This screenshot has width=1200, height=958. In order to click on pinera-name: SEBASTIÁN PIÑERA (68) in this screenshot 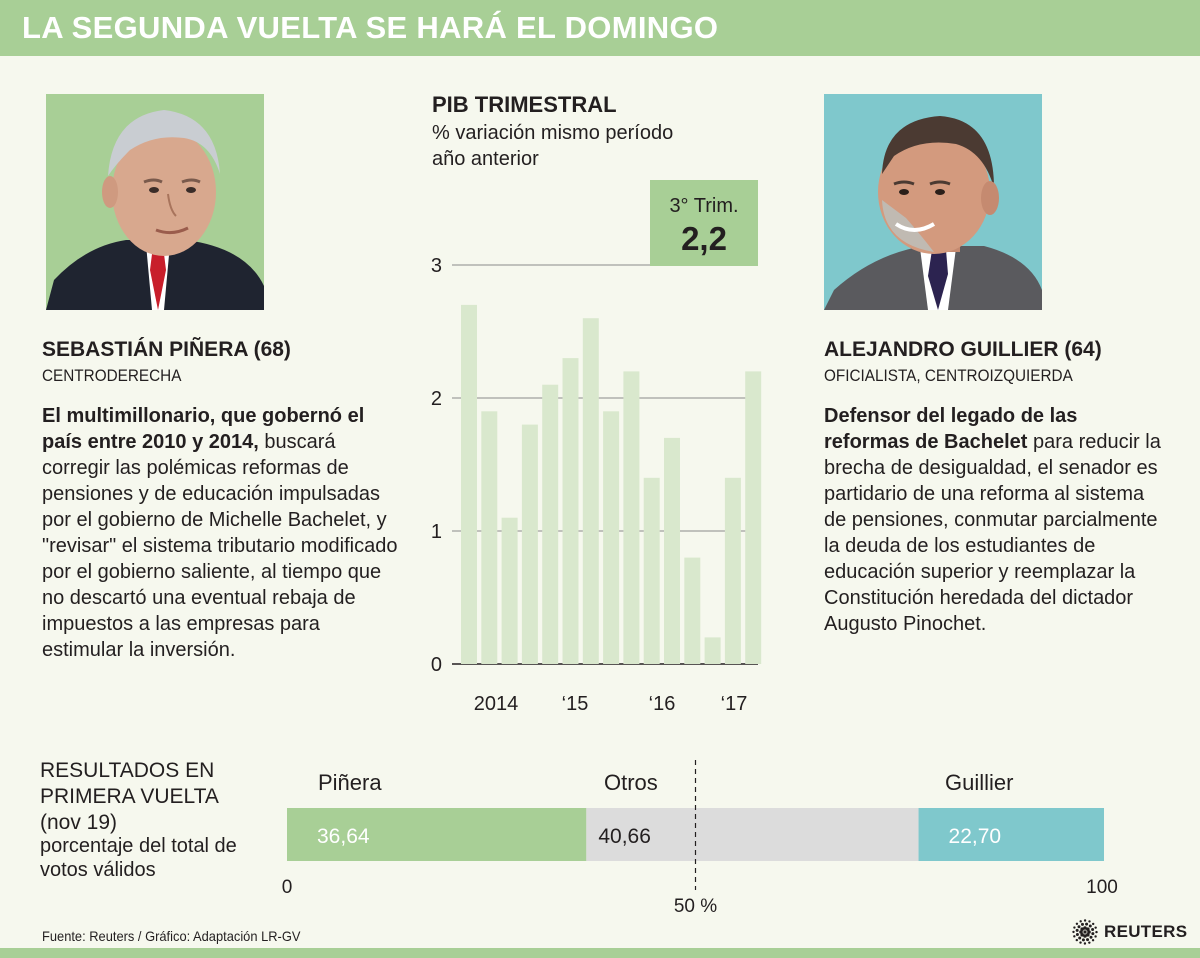, I will do `click(166, 349)`.